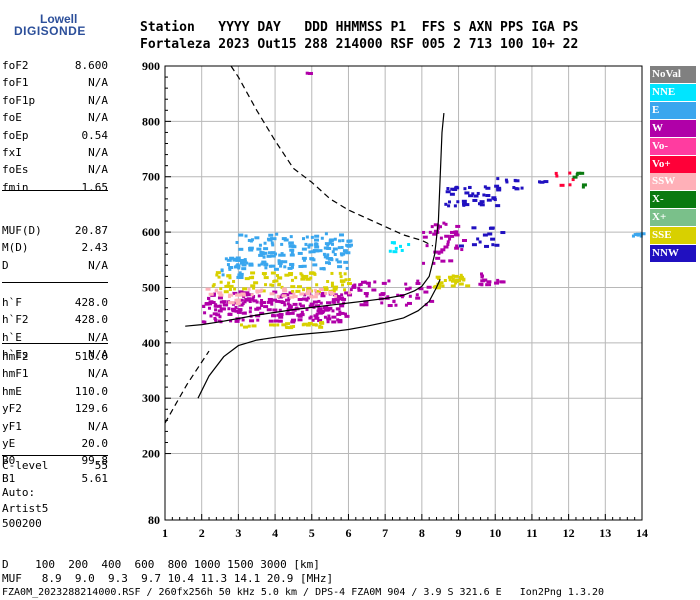 The width and height of the screenshot is (700, 600). I want to click on param-row: B0 99.8, so click(55, 463).